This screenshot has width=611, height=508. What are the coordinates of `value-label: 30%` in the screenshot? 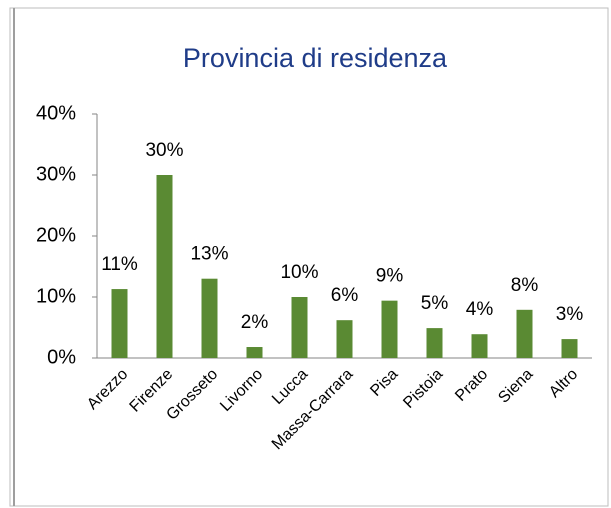 It's located at (164, 150).